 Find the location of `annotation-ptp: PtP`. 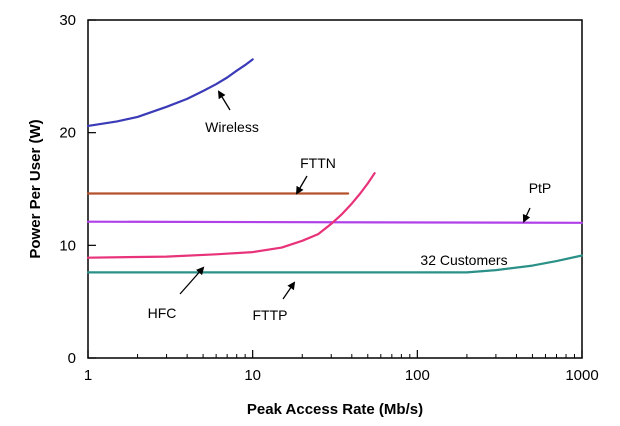

annotation-ptp: PtP is located at coordinates (540, 188).